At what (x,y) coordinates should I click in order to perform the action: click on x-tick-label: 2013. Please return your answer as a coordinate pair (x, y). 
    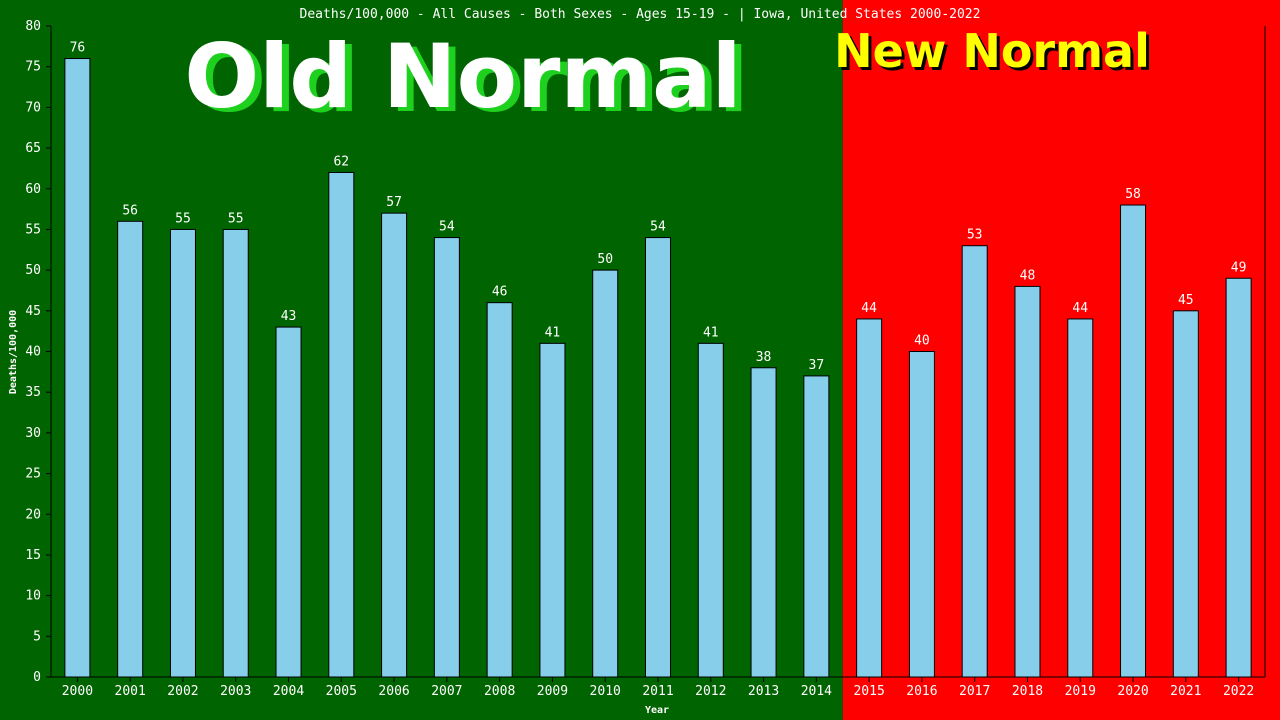
    Looking at the image, I should click on (763, 691).